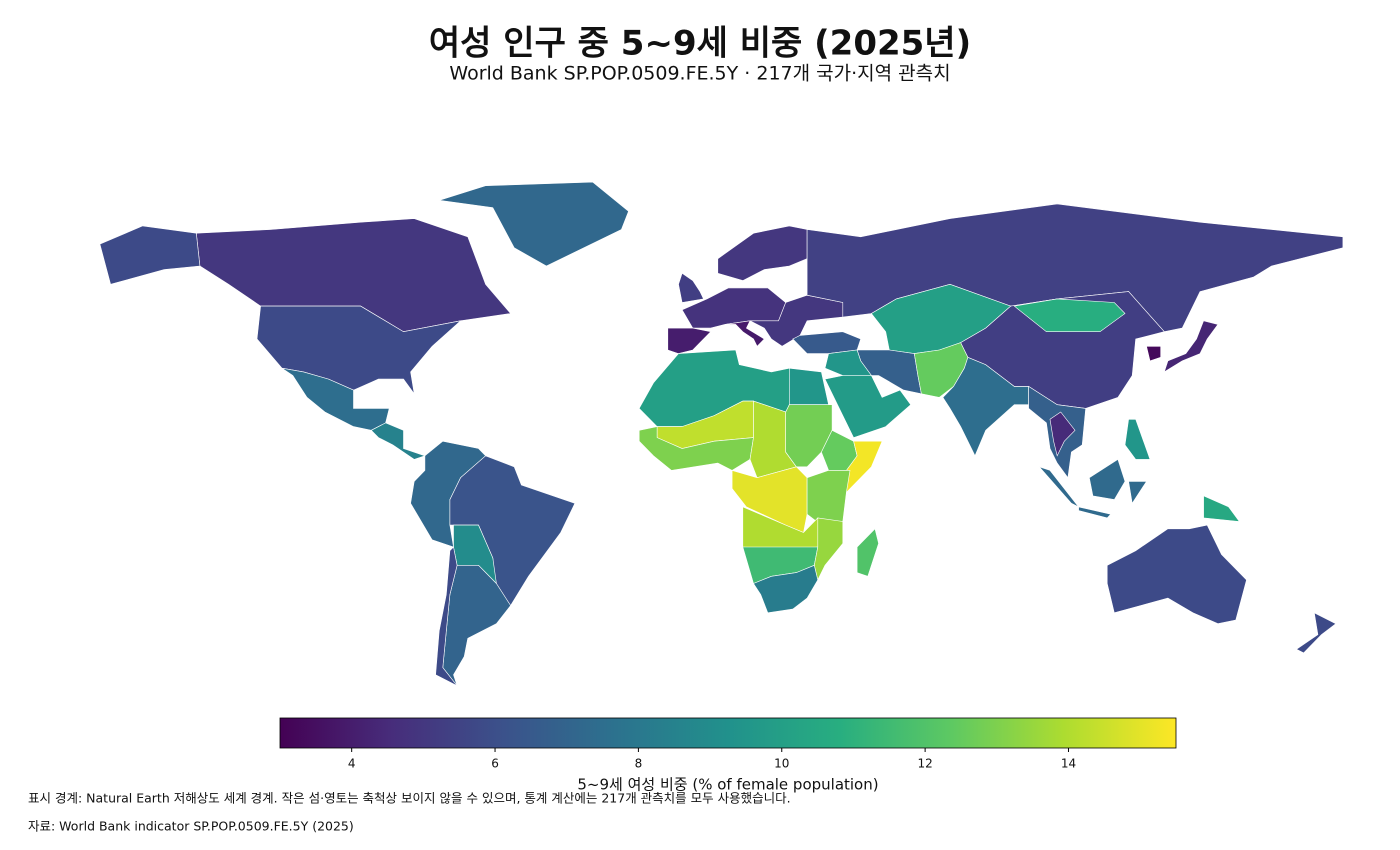 The image size is (1400, 850). I want to click on colorbar-tick-label: 10, so click(781, 764).